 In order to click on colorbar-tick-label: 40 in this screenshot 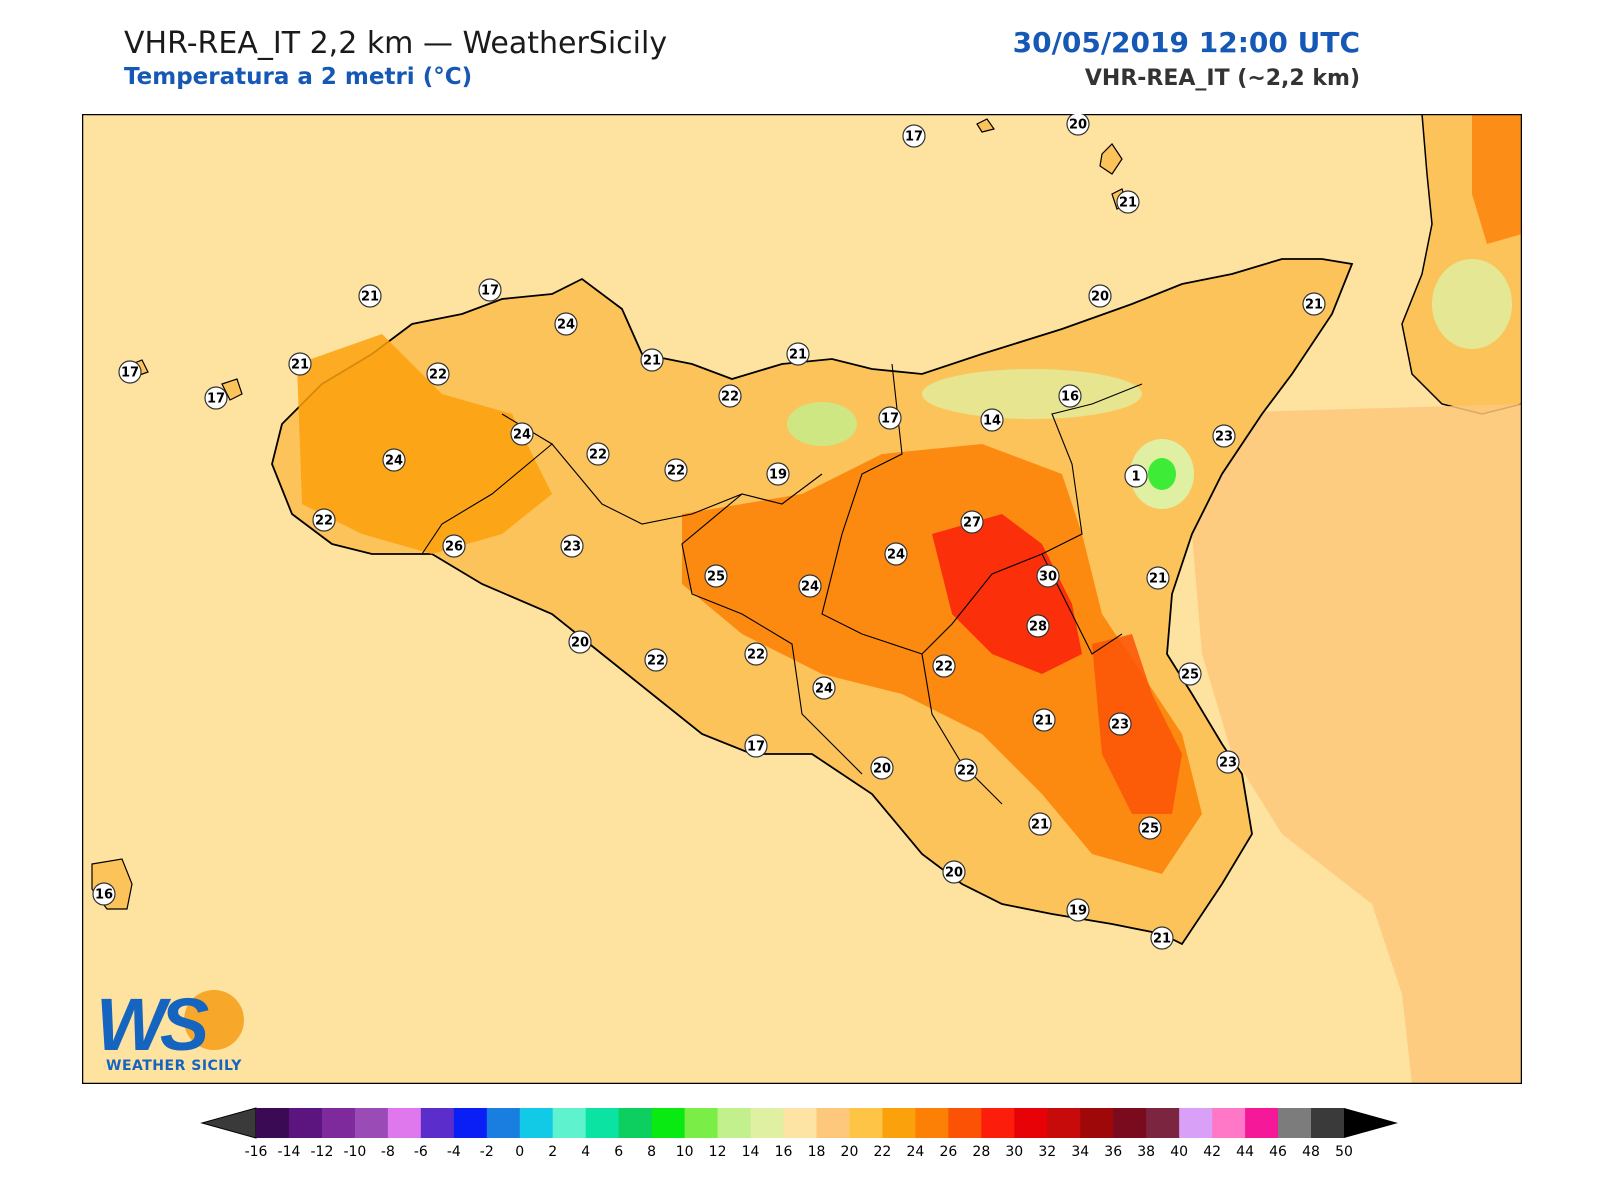, I will do `click(1179, 1152)`.